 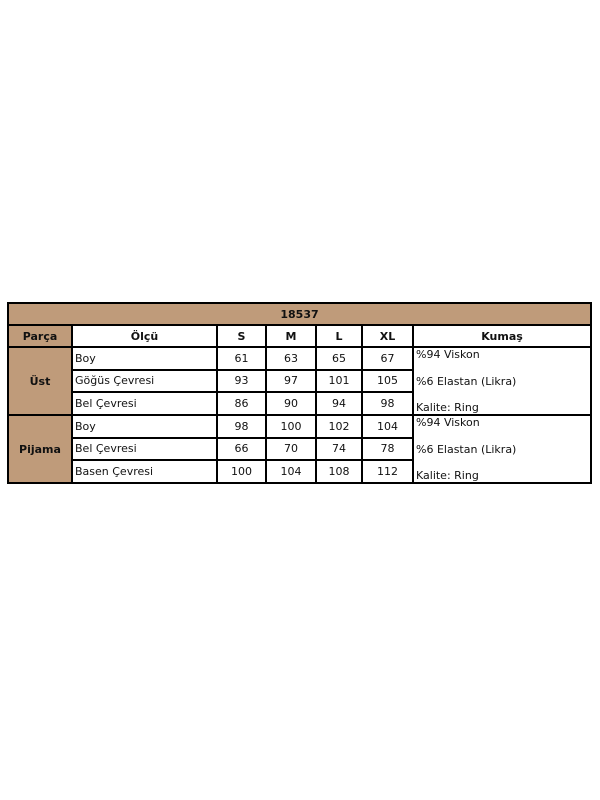 I want to click on table-row: Basen Çevresi 100 104 108 112, so click(x=299, y=471).